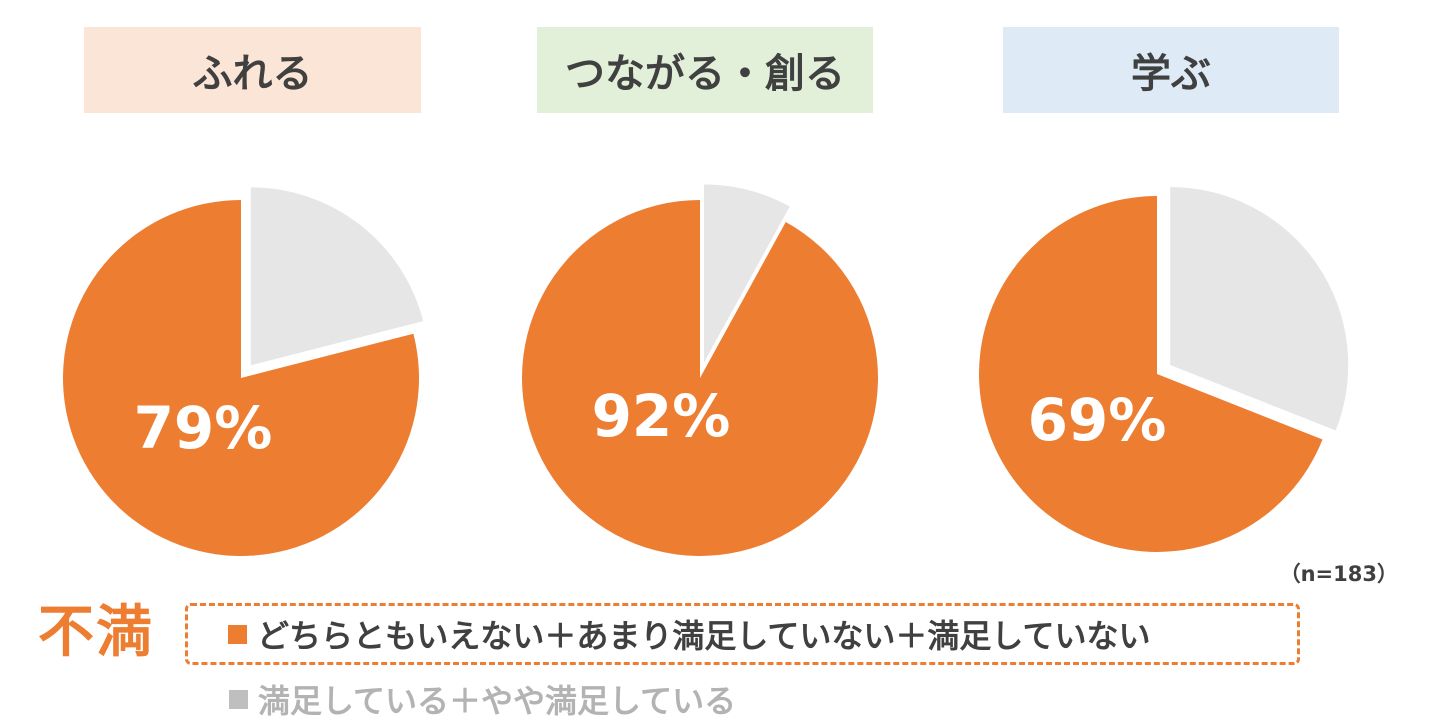  What do you see at coordinates (1097, 420) in the screenshot?
I see `pie-value-label-2: 69%` at bounding box center [1097, 420].